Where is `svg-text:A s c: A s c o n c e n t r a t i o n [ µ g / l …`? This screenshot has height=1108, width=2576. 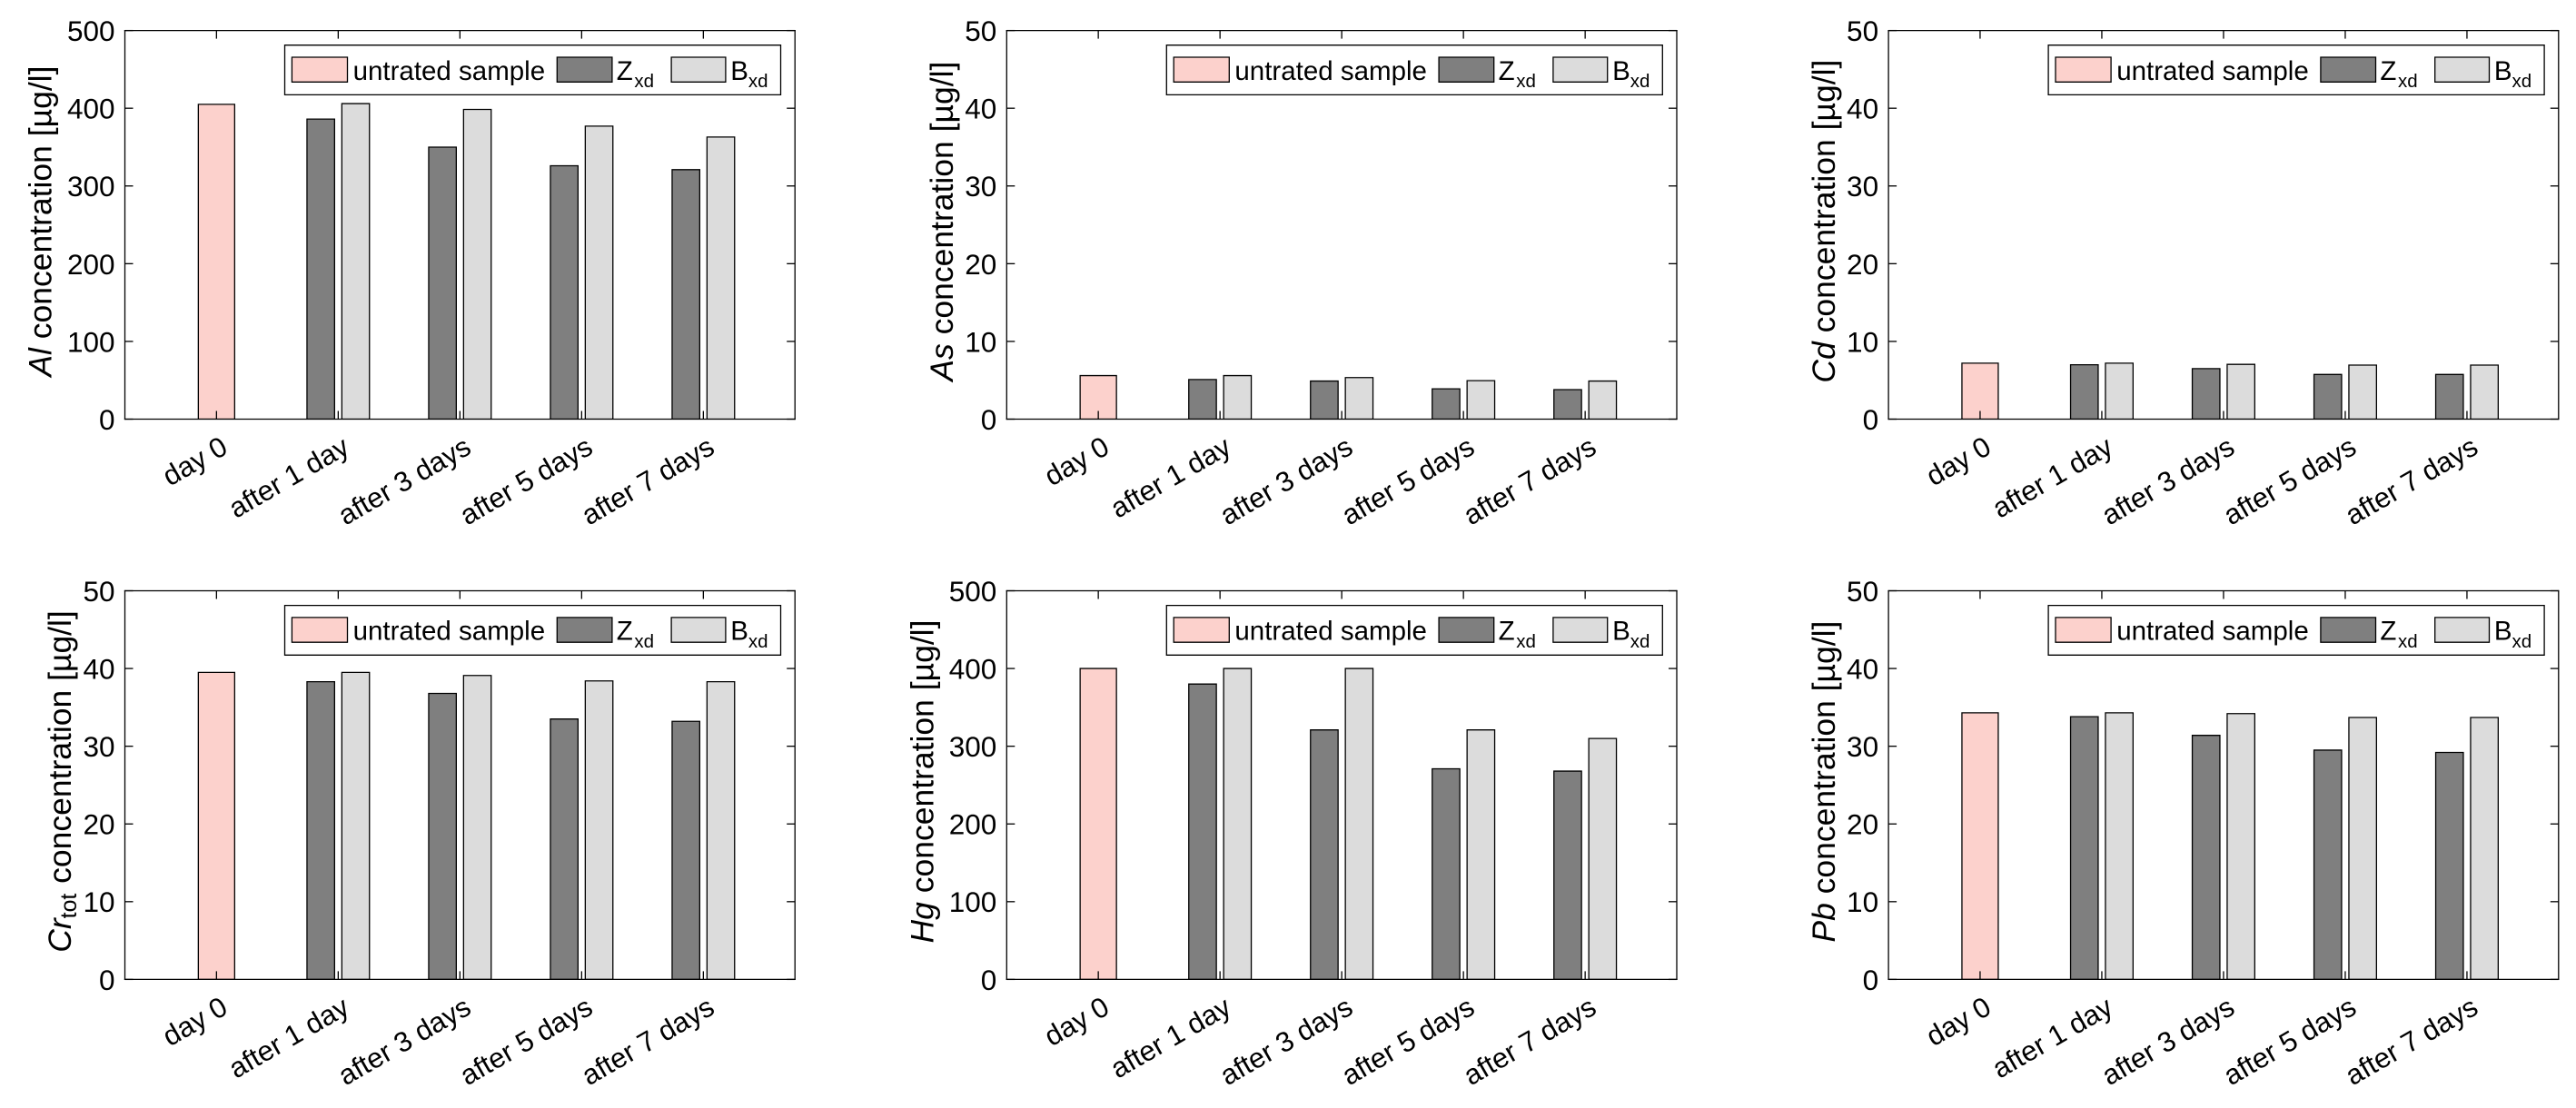 svg-text:A s c: A s c o n c e n t r a t i o n [ µ g / l … is located at coordinates (942, 223).